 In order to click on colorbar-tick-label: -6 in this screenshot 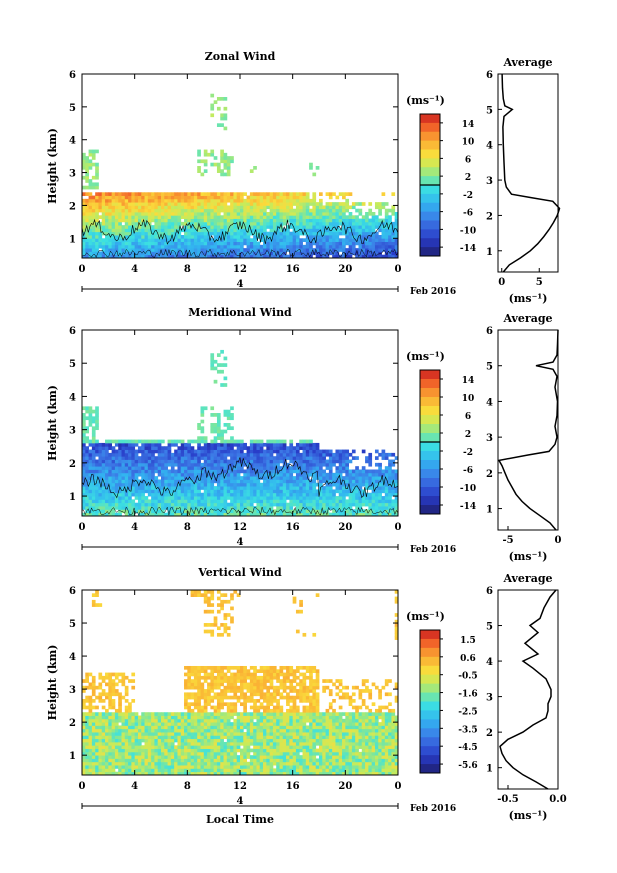, I will do `click(468, 214)`.